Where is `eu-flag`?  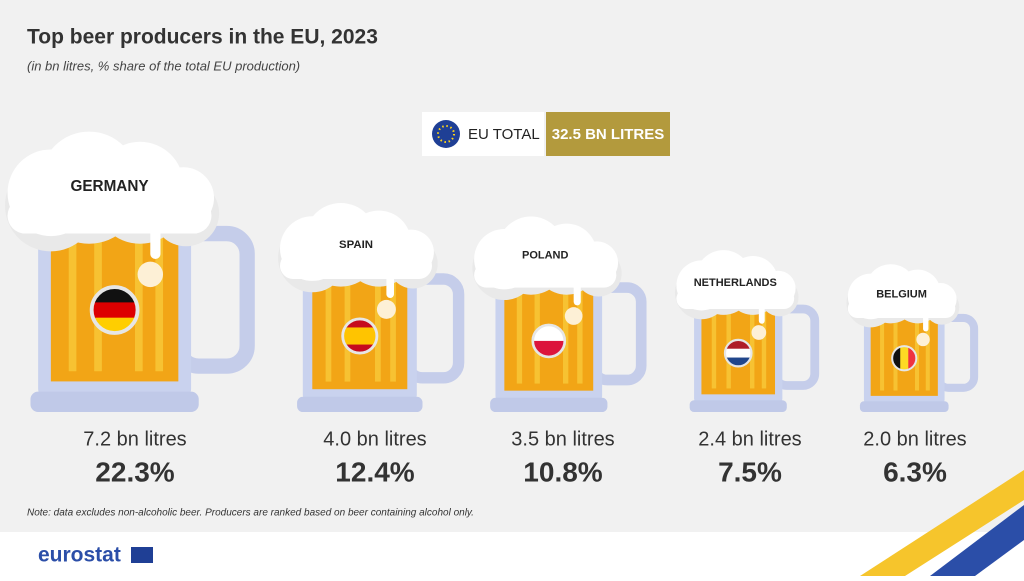 eu-flag is located at coordinates (446, 134).